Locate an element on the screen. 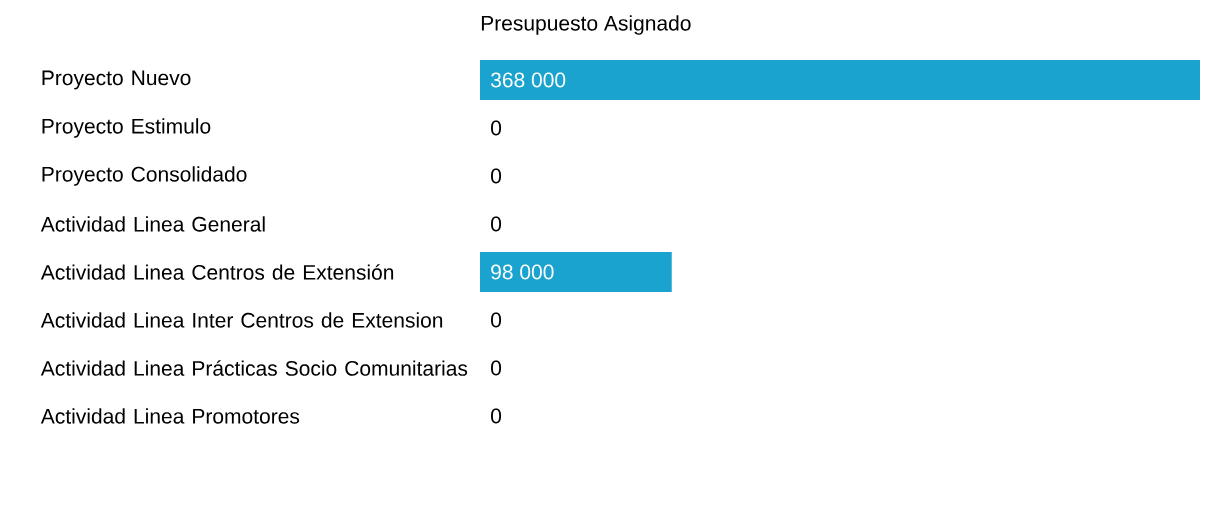 Image resolution: width=1220 pixels, height=518 pixels. y-tick-label: Actividad Linea Inter Centros de Extension is located at coordinates (241, 320).